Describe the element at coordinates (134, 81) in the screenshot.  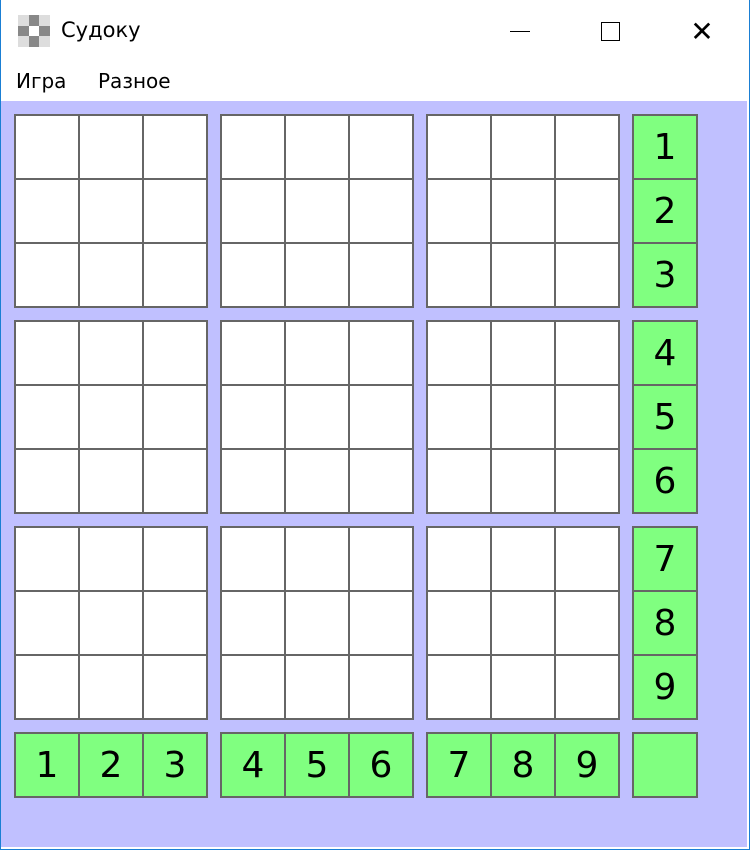
I see `menu-misc: Разное` at that location.